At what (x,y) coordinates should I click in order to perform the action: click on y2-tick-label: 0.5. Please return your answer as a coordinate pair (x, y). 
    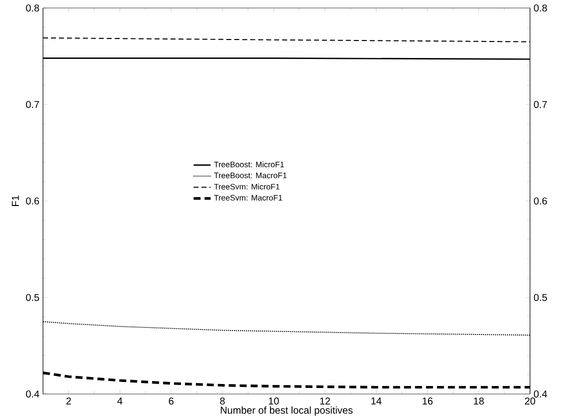
    Looking at the image, I should click on (540, 298).